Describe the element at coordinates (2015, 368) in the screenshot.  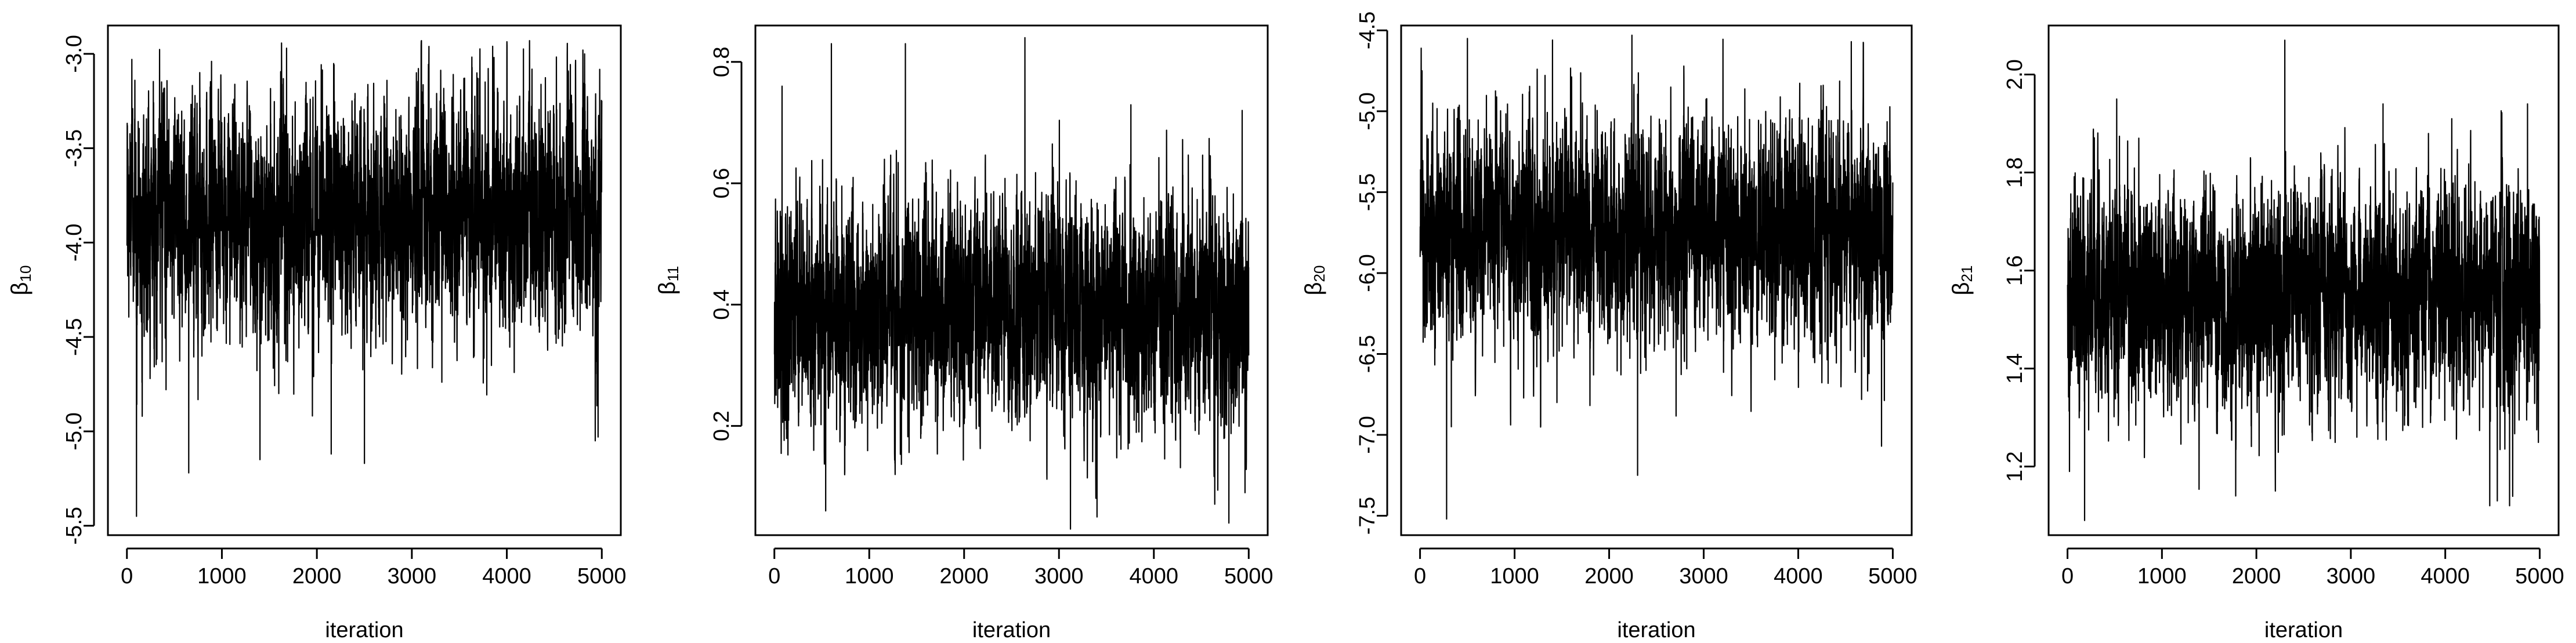
I see `y-tick-label: 1.4` at that location.